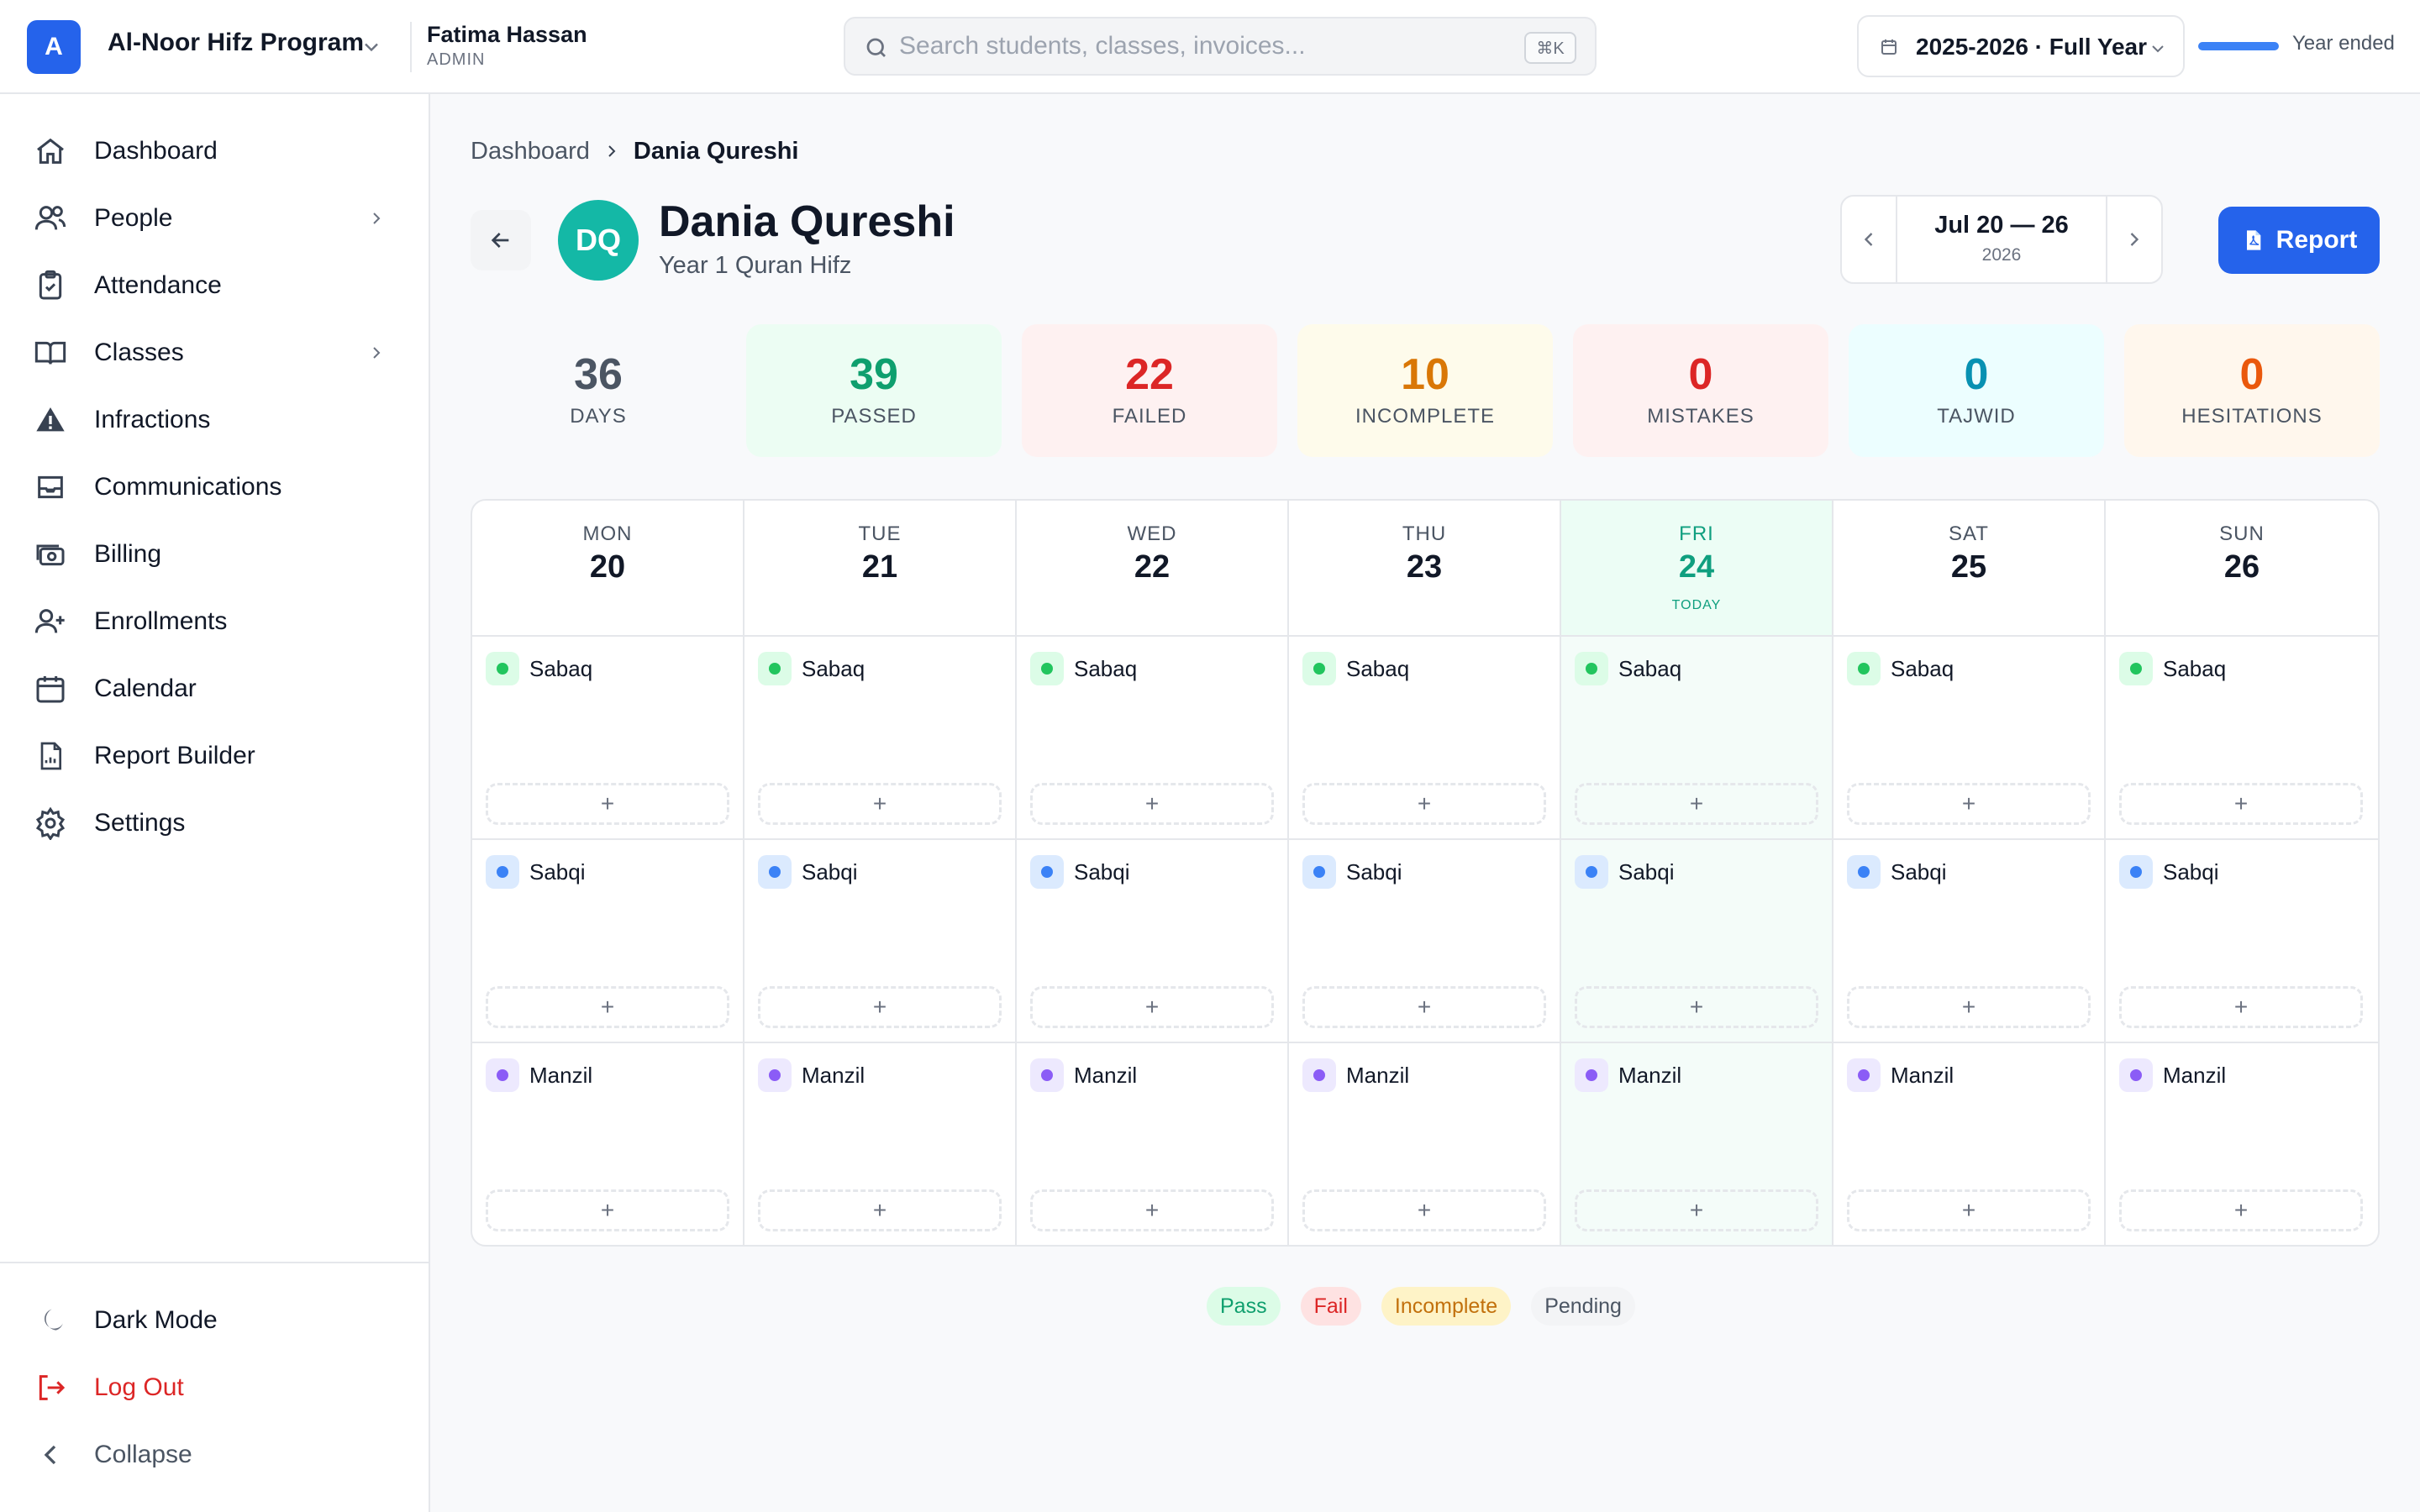 This screenshot has height=1512, width=2420. I want to click on report-button: Report, so click(2299, 240).